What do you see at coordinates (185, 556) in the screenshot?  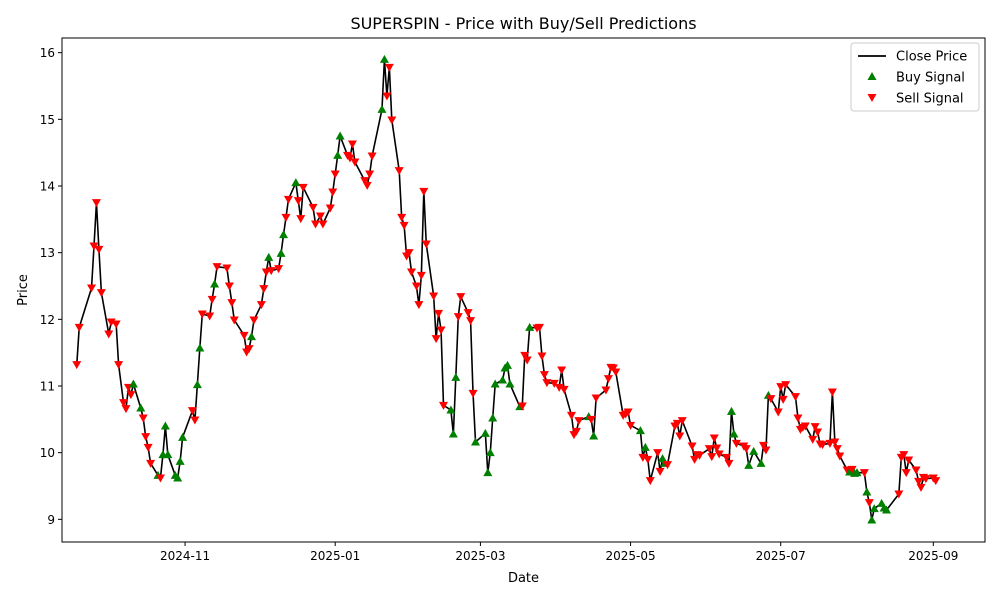 I see `x-tick-label: 2024-11` at bounding box center [185, 556].